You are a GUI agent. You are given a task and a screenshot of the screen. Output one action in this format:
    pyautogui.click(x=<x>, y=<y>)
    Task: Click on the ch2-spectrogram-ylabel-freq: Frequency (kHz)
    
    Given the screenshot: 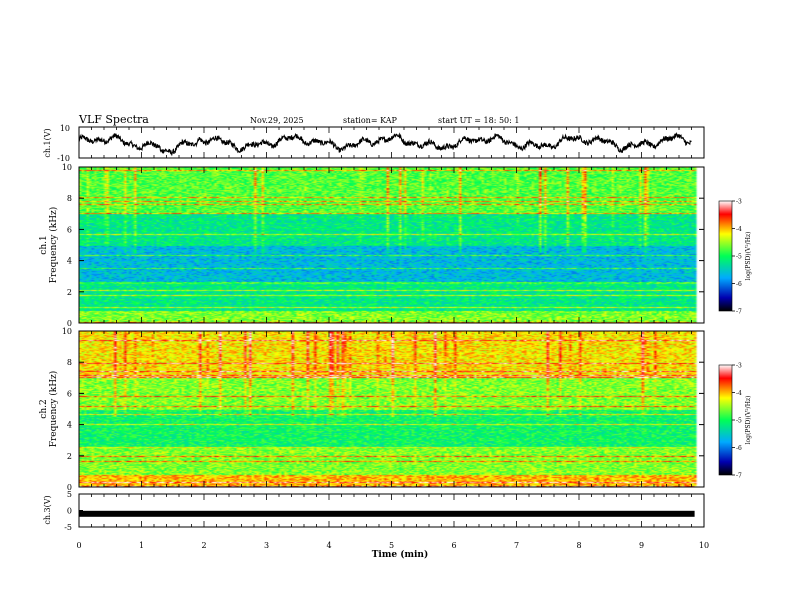 What is the action you would take?
    pyautogui.click(x=53, y=409)
    